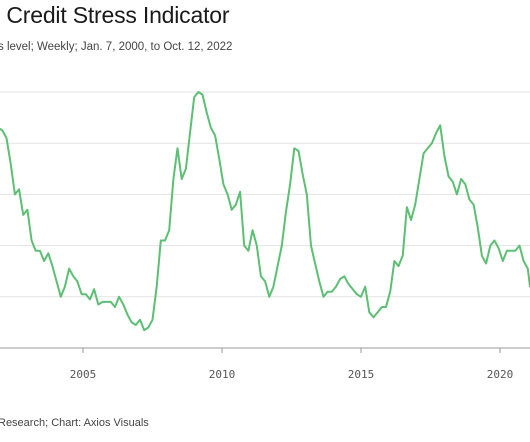 The height and width of the screenshot is (442, 530). Describe the element at coordinates (115, 15) in the screenshot. I see `chart-title: . Credit Stress Indicator` at that location.